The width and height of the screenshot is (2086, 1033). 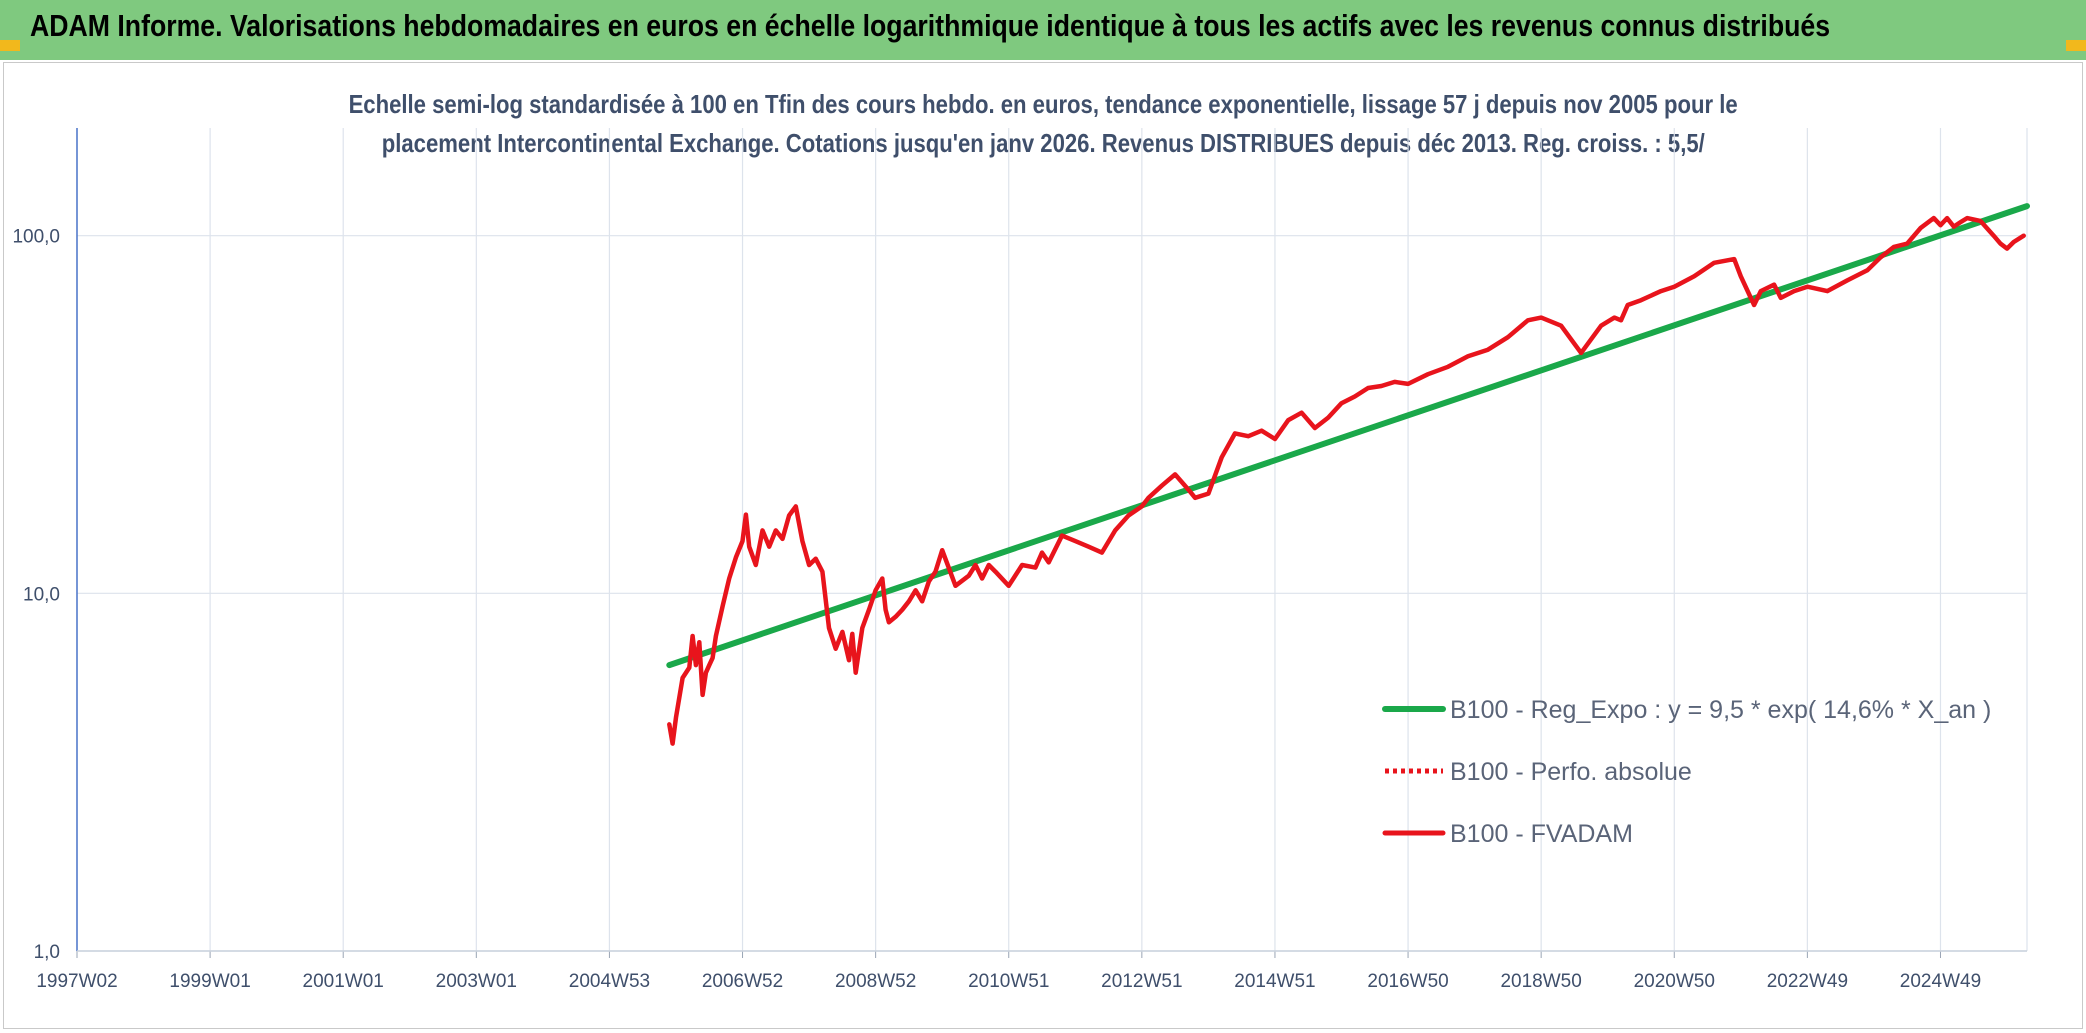 What do you see at coordinates (1008, 981) in the screenshot?
I see `x-tick-label: 2010W51` at bounding box center [1008, 981].